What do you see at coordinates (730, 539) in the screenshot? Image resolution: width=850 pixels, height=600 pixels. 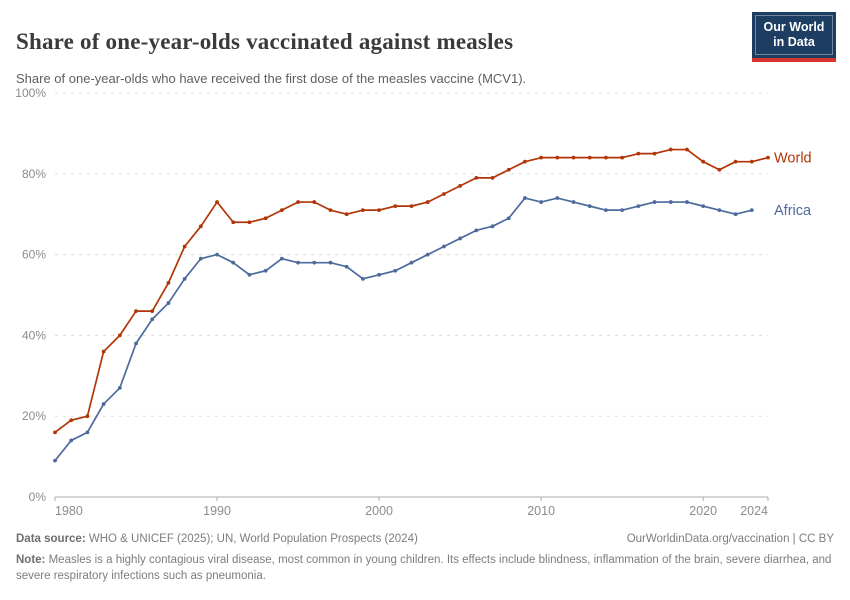 I see `attribution-link: OurWorldinData.org/vaccination | CC BY` at bounding box center [730, 539].